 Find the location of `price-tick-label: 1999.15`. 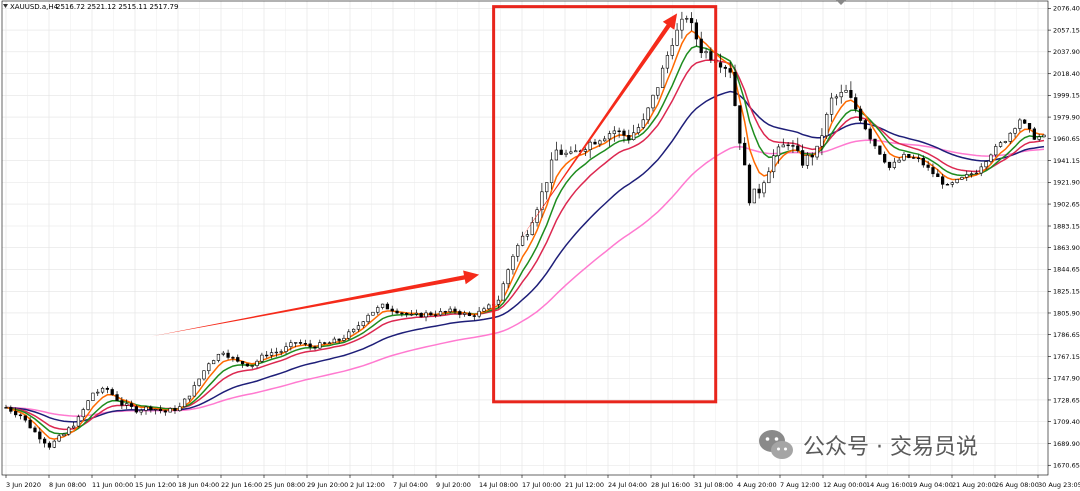

price-tick-label: 1999.15 is located at coordinates (1066, 96).